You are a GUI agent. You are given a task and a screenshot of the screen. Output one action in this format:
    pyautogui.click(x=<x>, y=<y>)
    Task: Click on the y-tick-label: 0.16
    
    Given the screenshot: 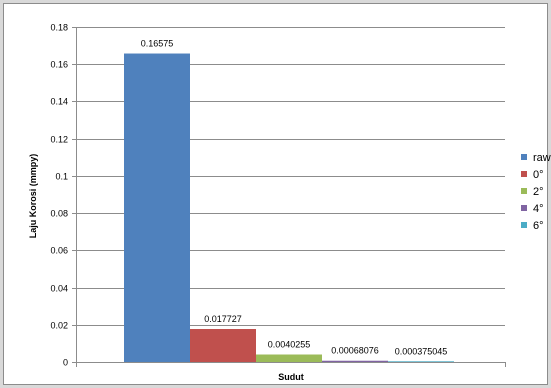 What is the action you would take?
    pyautogui.click(x=59, y=65)
    